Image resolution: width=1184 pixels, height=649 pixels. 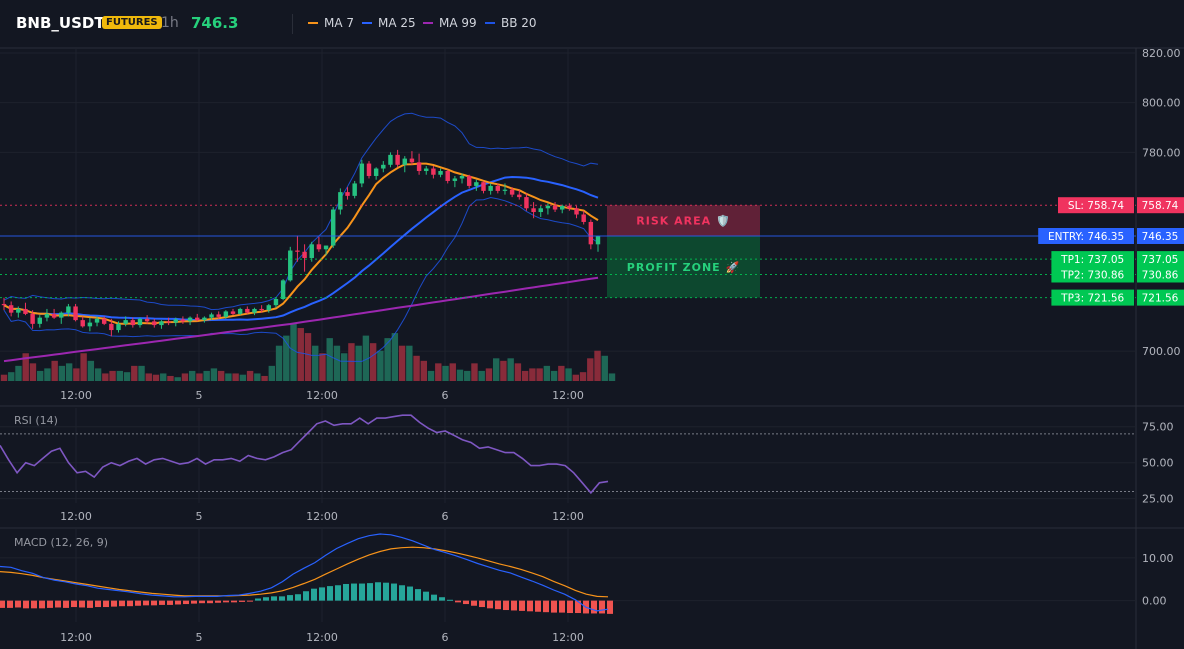 I want to click on legend-bb20-label: BB 20, so click(x=519, y=23).